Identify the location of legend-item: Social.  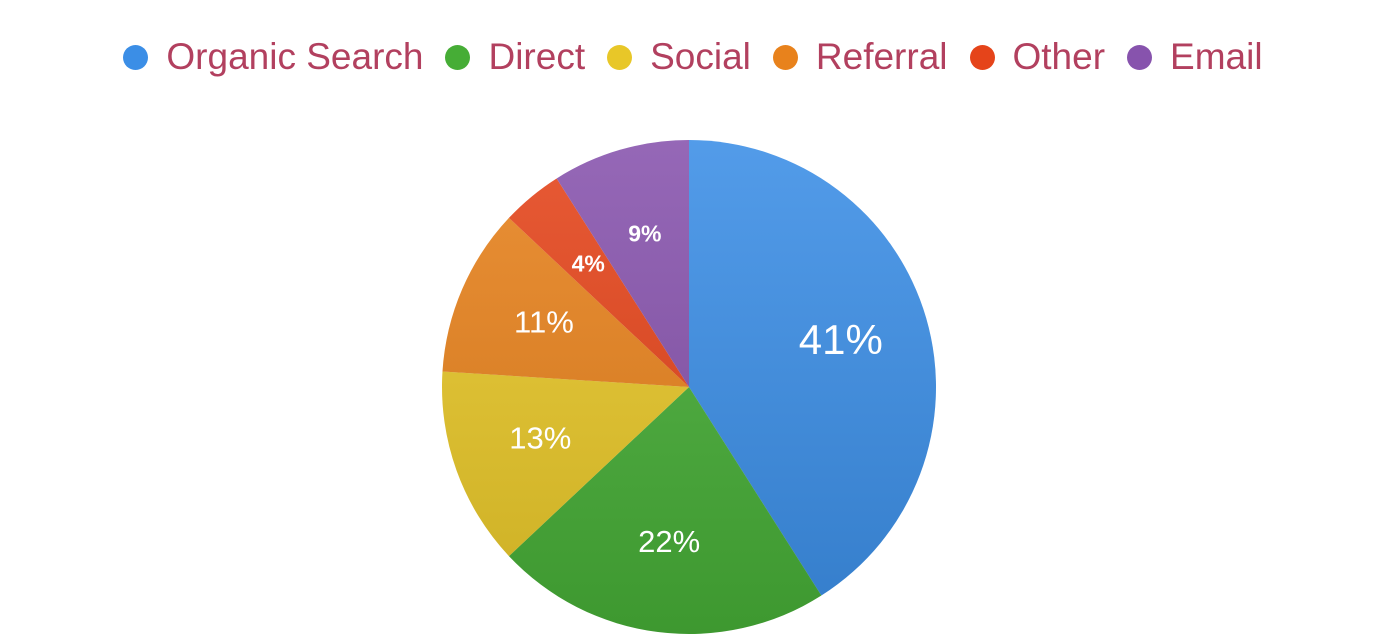
(679, 57).